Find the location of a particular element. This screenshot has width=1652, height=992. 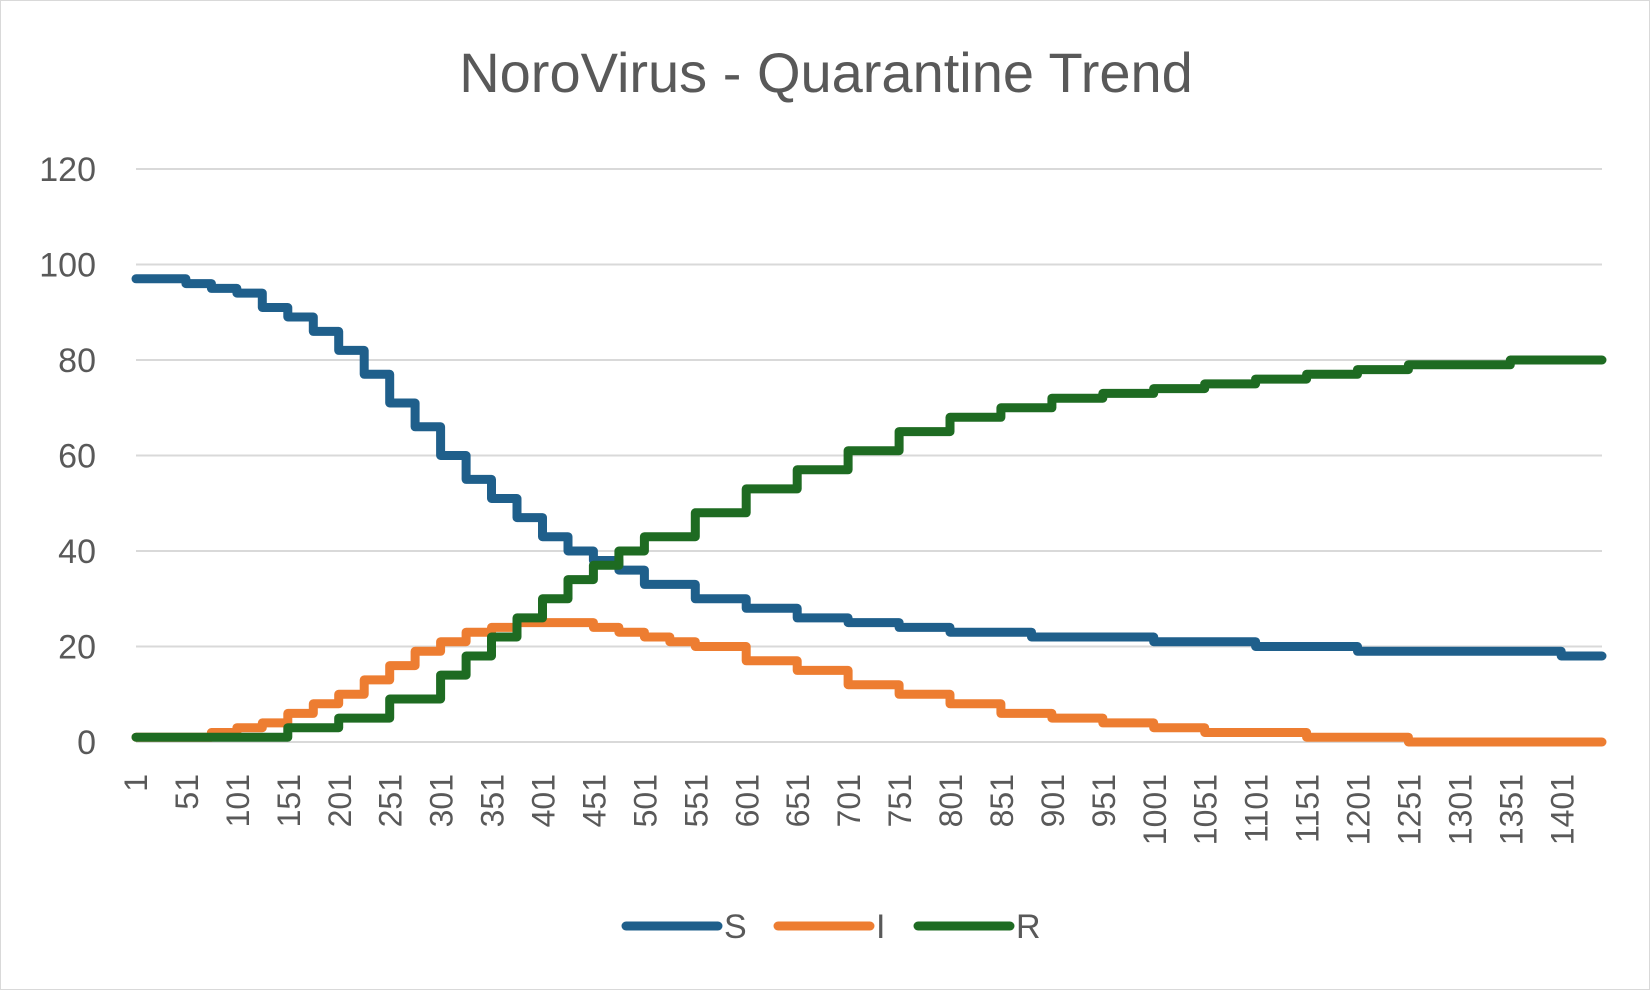

x-tick-label: 301 is located at coordinates (442, 800).